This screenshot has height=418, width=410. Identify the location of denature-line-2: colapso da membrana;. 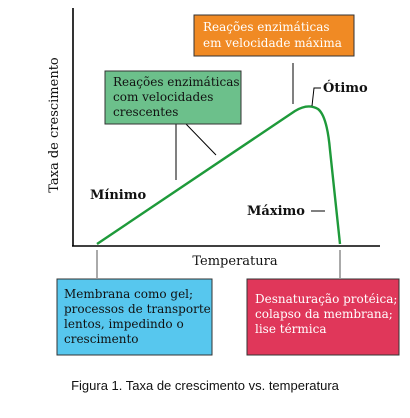
(324, 314).